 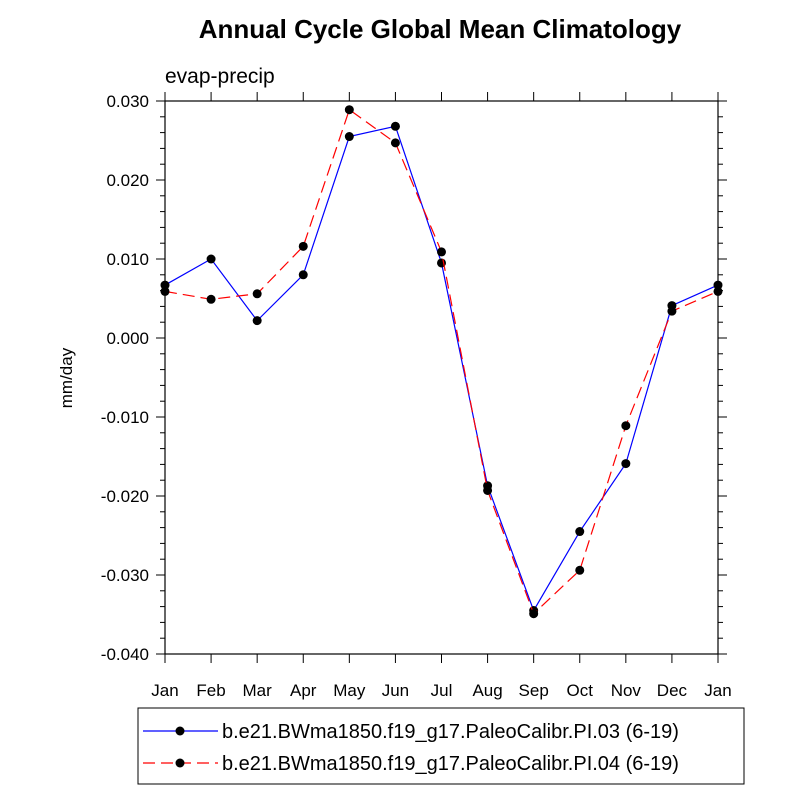 What do you see at coordinates (534, 690) in the screenshot?
I see `x-tick-label: Sep` at bounding box center [534, 690].